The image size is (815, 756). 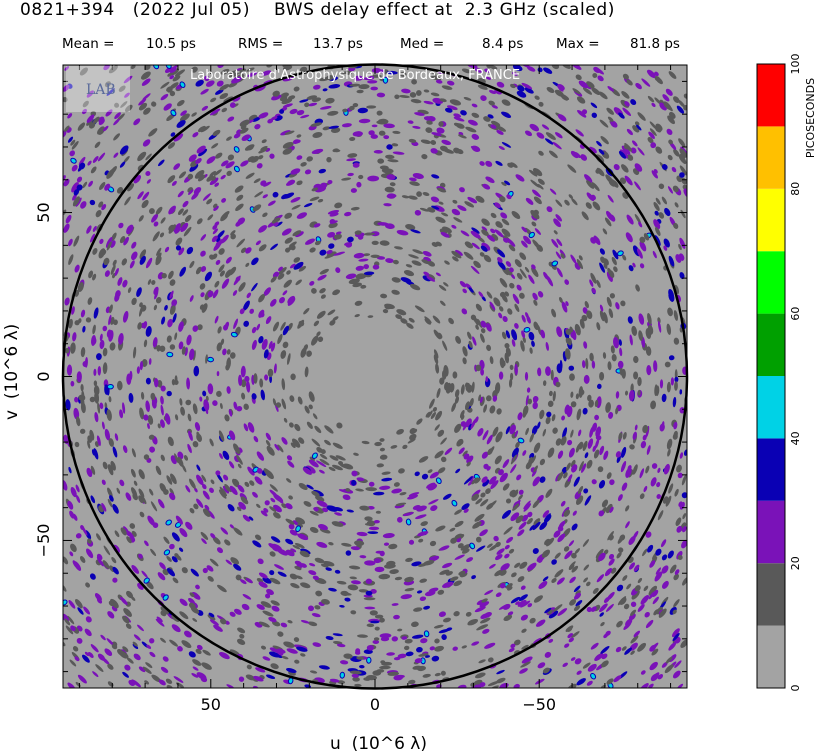 What do you see at coordinates (422, 44) in the screenshot?
I see `stat-median-label: Med =` at bounding box center [422, 44].